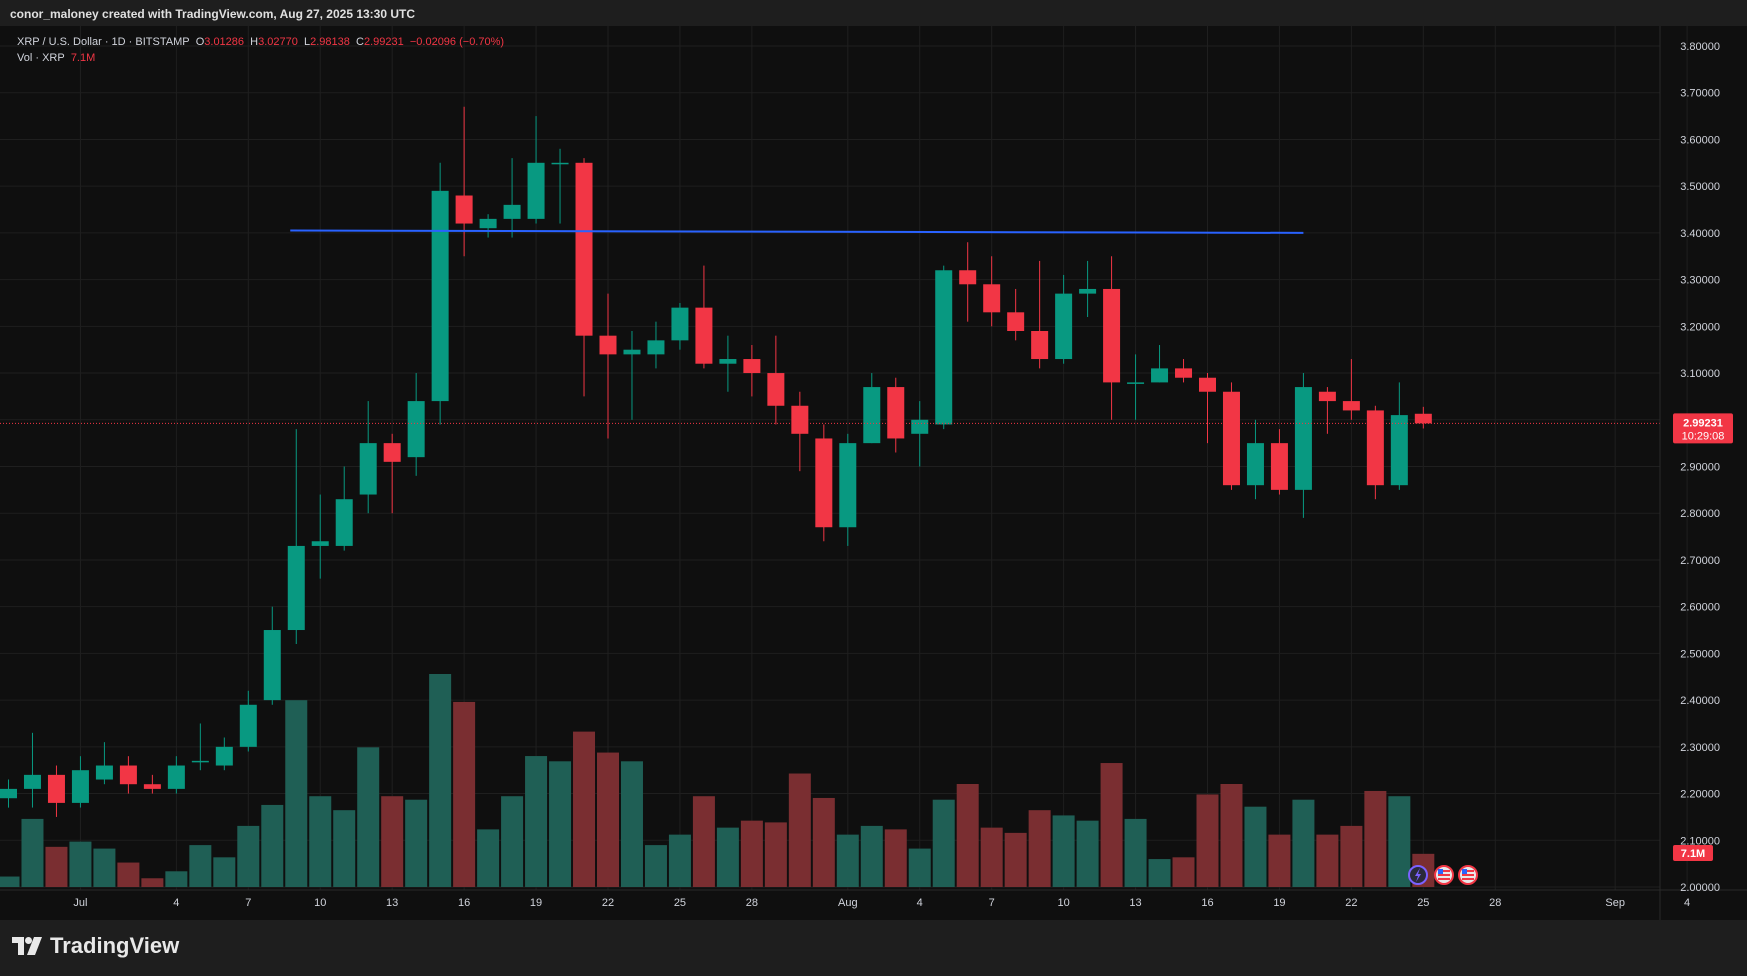  I want to click on time-tick-label: Jul, so click(80, 903).